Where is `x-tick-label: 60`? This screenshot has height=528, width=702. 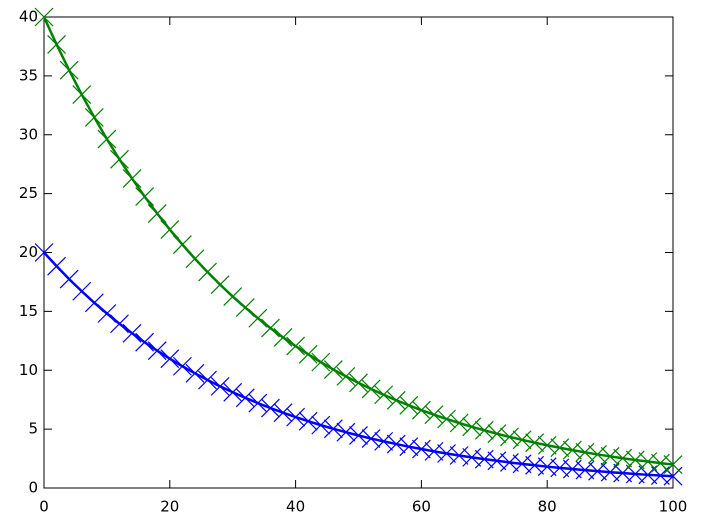
x-tick-label: 60 is located at coordinates (421, 507).